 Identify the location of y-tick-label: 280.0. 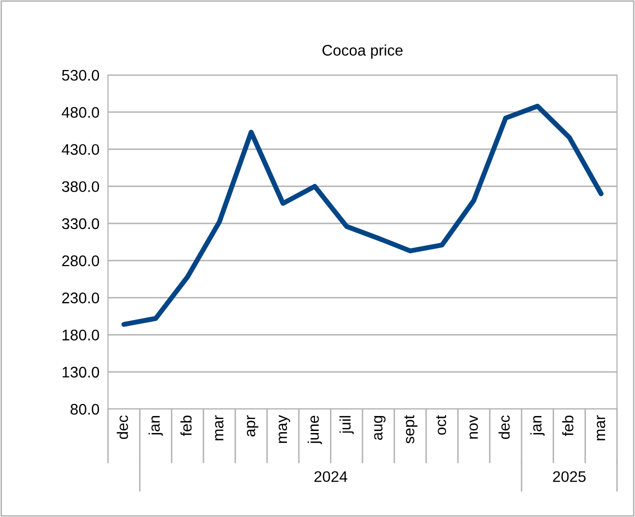
(81, 260).